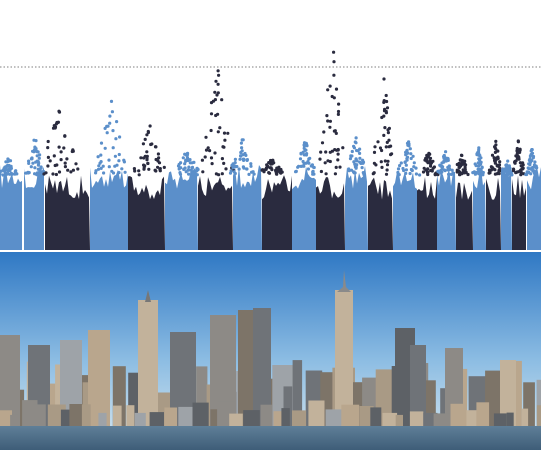  What do you see at coordinates (10, 381) in the screenshot?
I see `tower` at bounding box center [10, 381].